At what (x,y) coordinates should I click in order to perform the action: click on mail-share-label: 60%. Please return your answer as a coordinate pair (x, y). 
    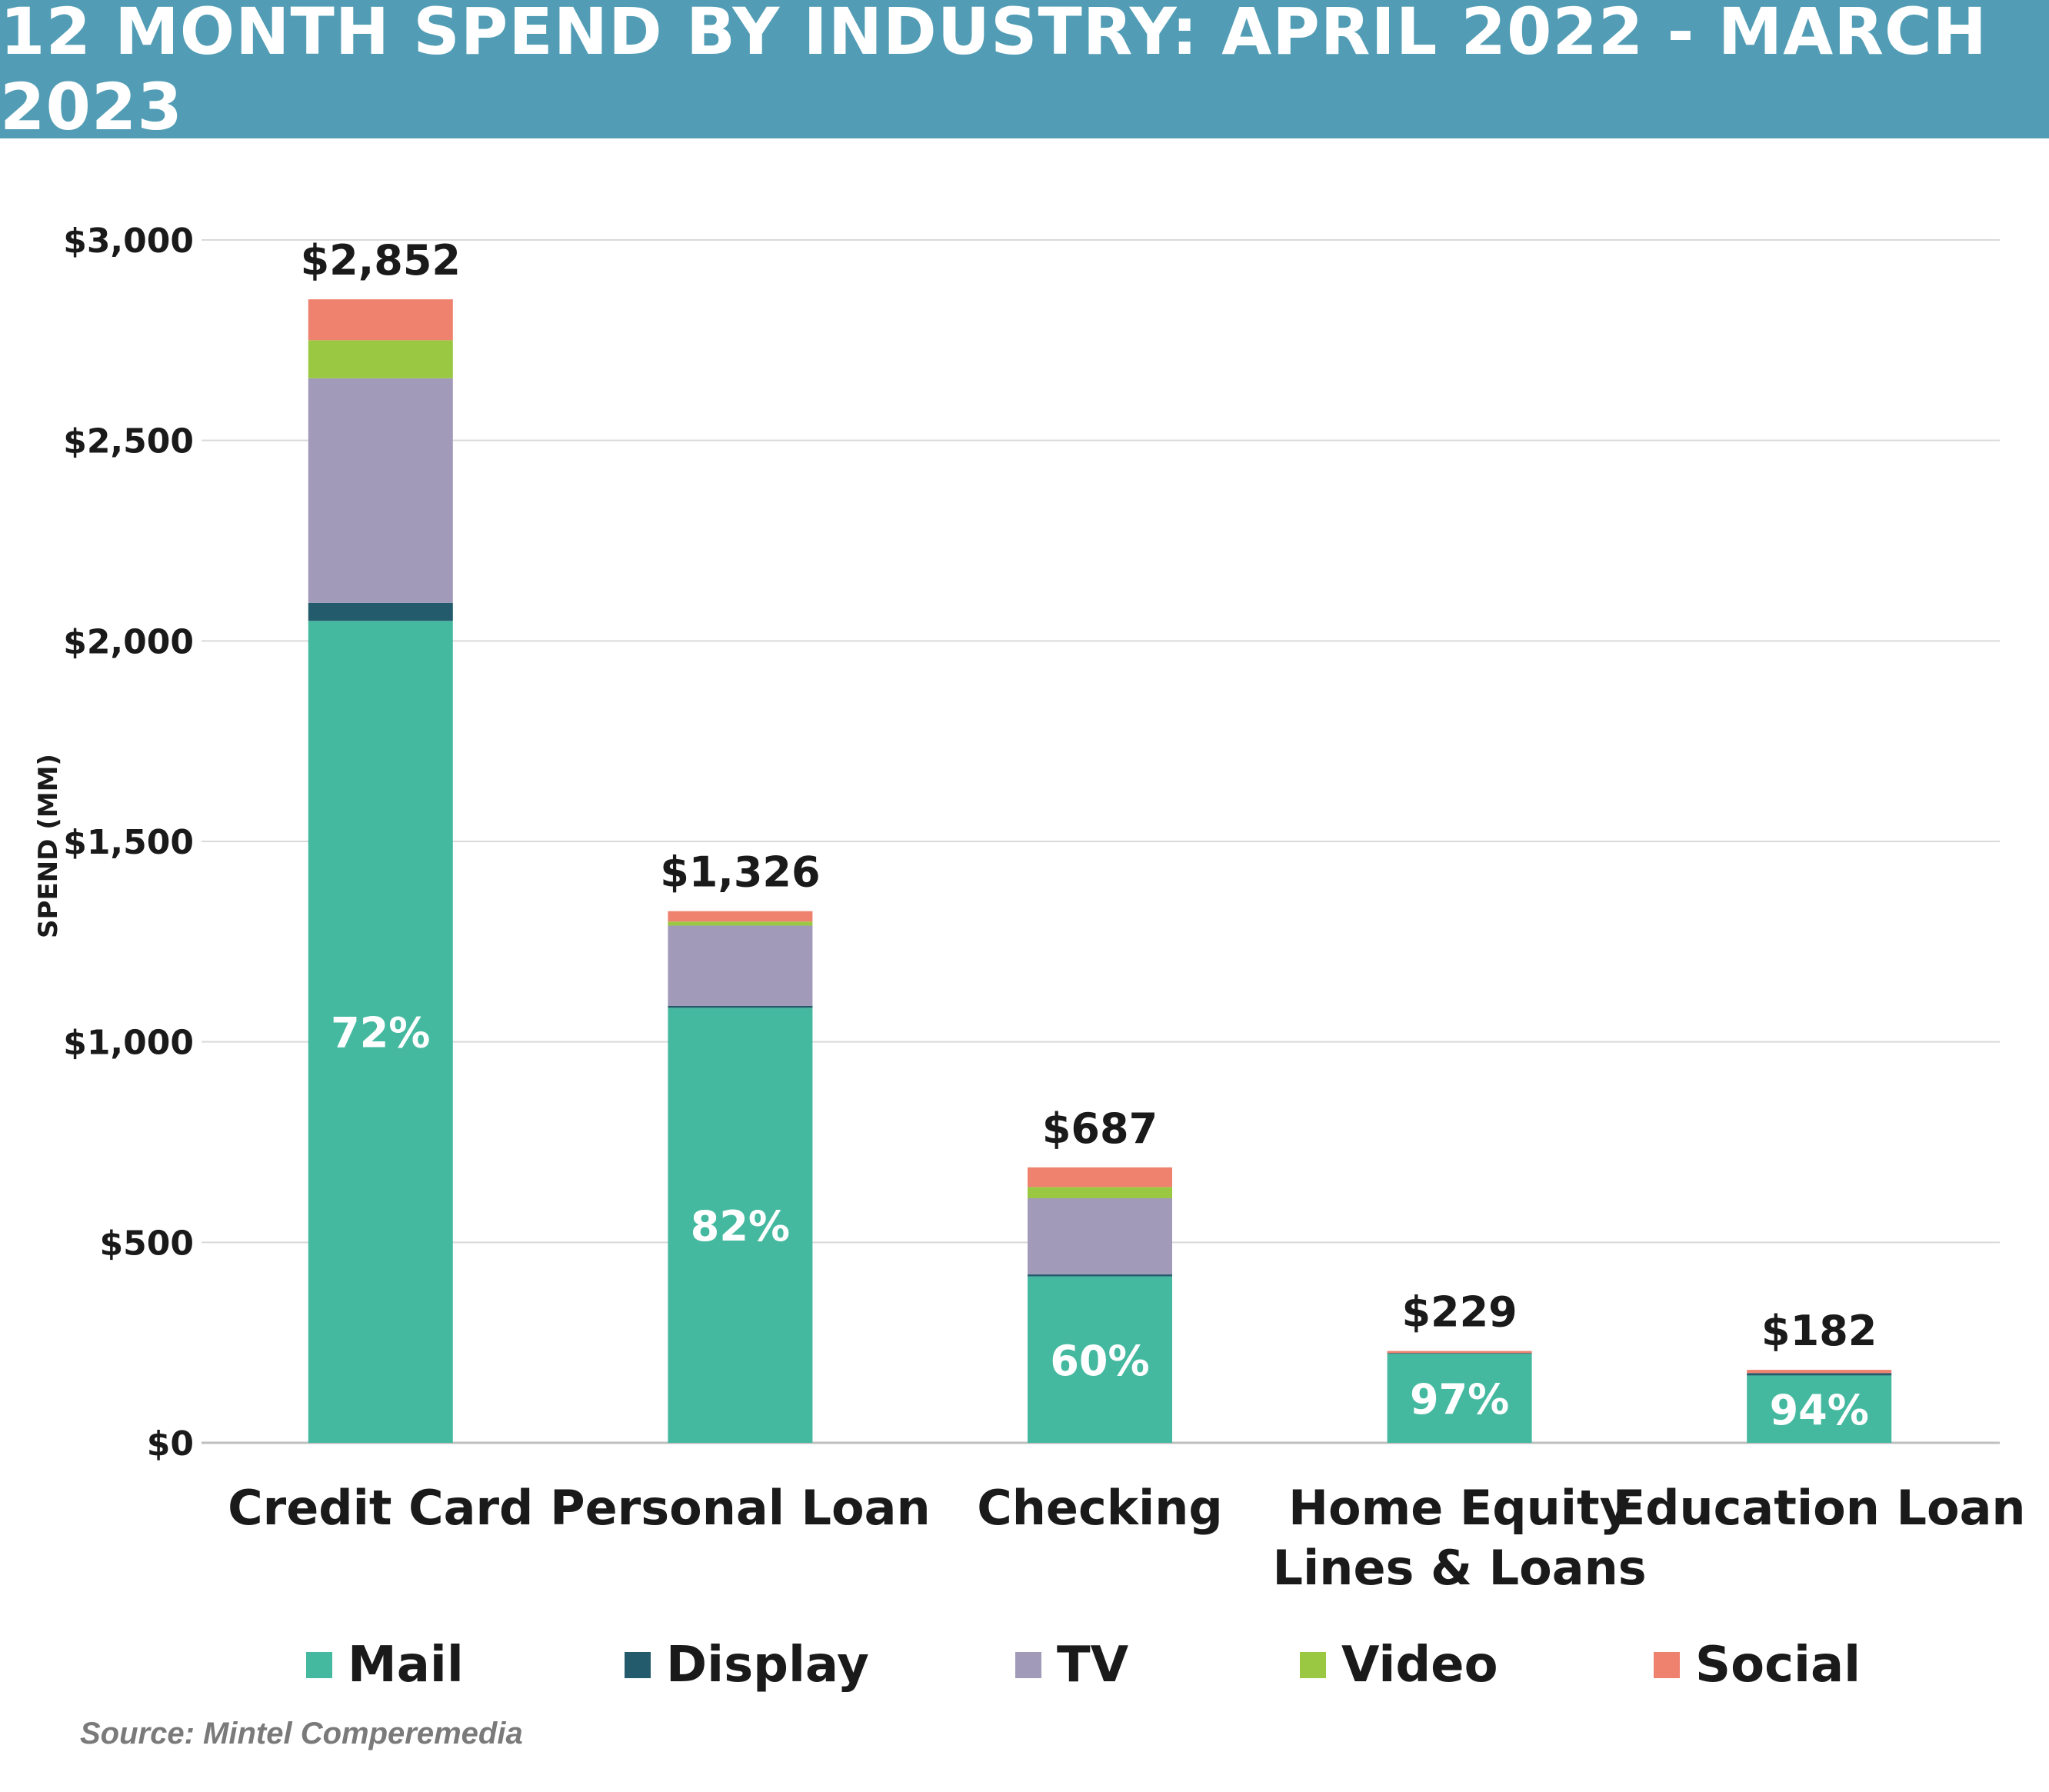
    Looking at the image, I should click on (1099, 1361).